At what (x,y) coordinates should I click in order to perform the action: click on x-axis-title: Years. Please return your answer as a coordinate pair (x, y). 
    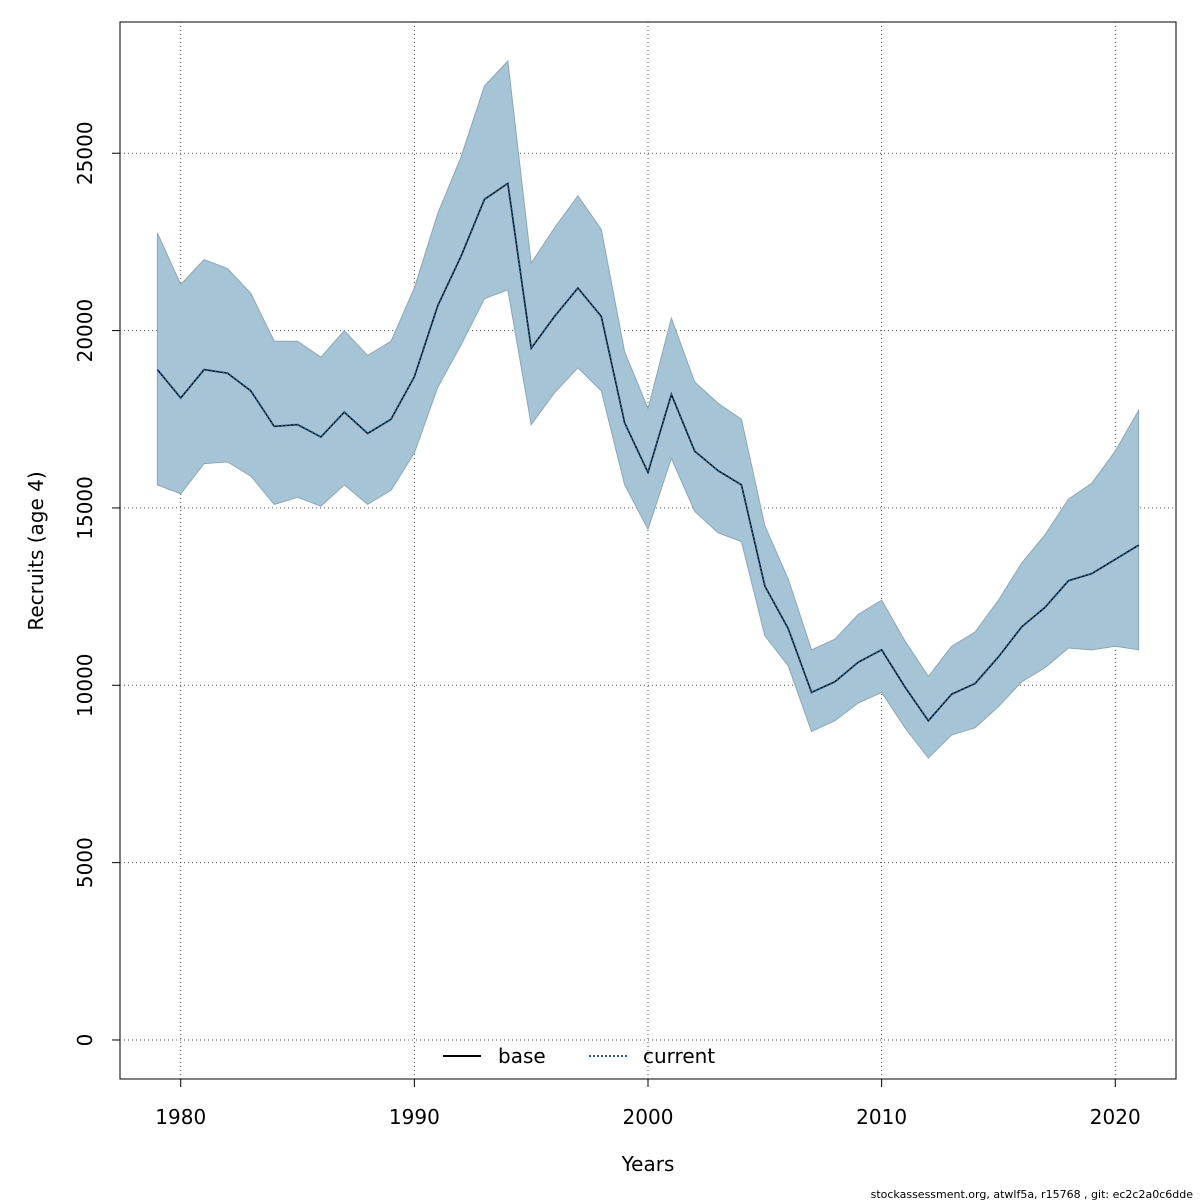
    Looking at the image, I should click on (648, 1164).